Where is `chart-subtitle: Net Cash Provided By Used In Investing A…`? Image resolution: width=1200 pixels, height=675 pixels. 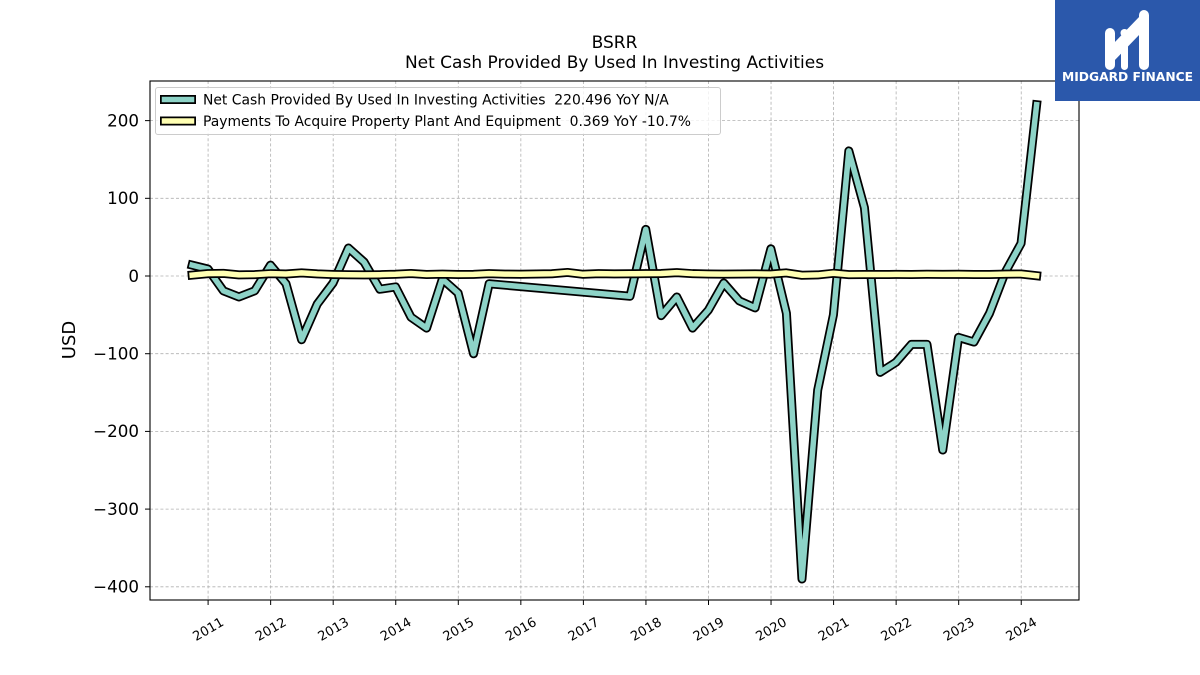 chart-subtitle: Net Cash Provided By Used In Investing A… is located at coordinates (614, 63).